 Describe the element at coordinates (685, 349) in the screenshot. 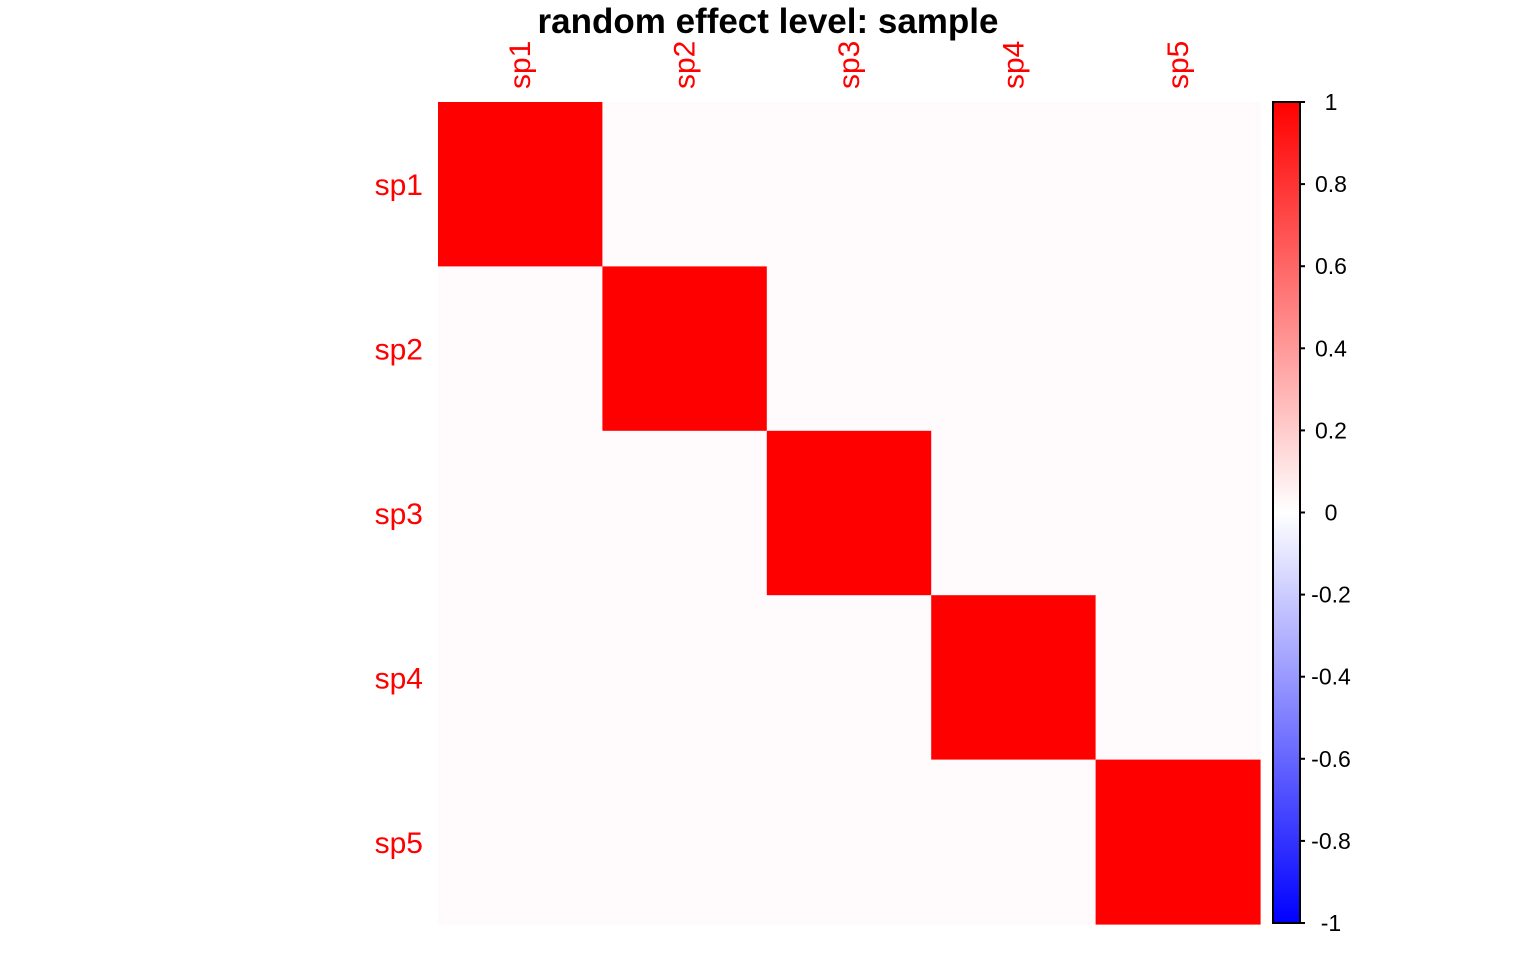

I see `heatmap-cell-sp2-sp2` at that location.